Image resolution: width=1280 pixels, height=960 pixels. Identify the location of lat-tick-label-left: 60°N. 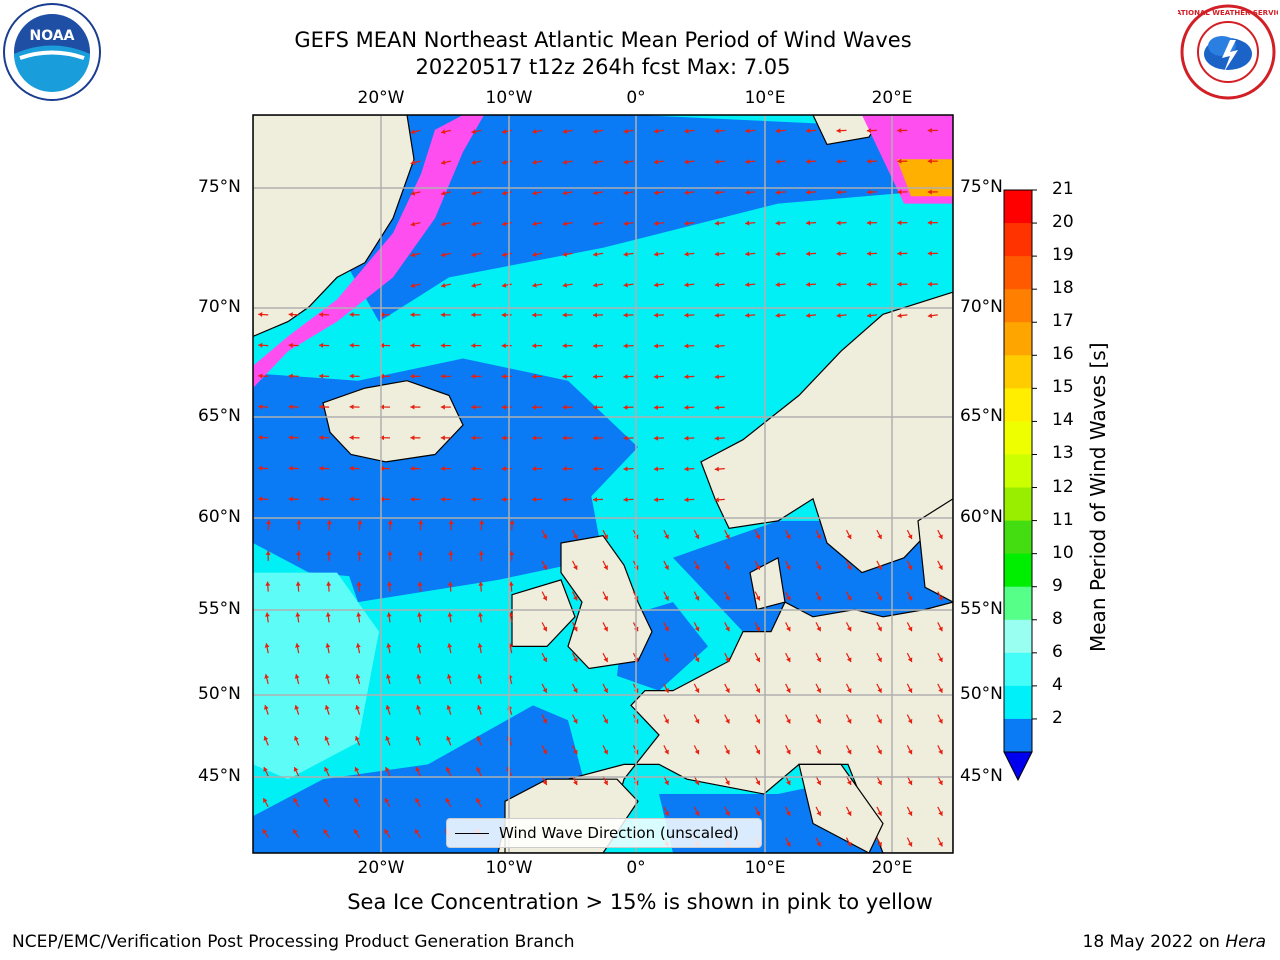
(219, 517).